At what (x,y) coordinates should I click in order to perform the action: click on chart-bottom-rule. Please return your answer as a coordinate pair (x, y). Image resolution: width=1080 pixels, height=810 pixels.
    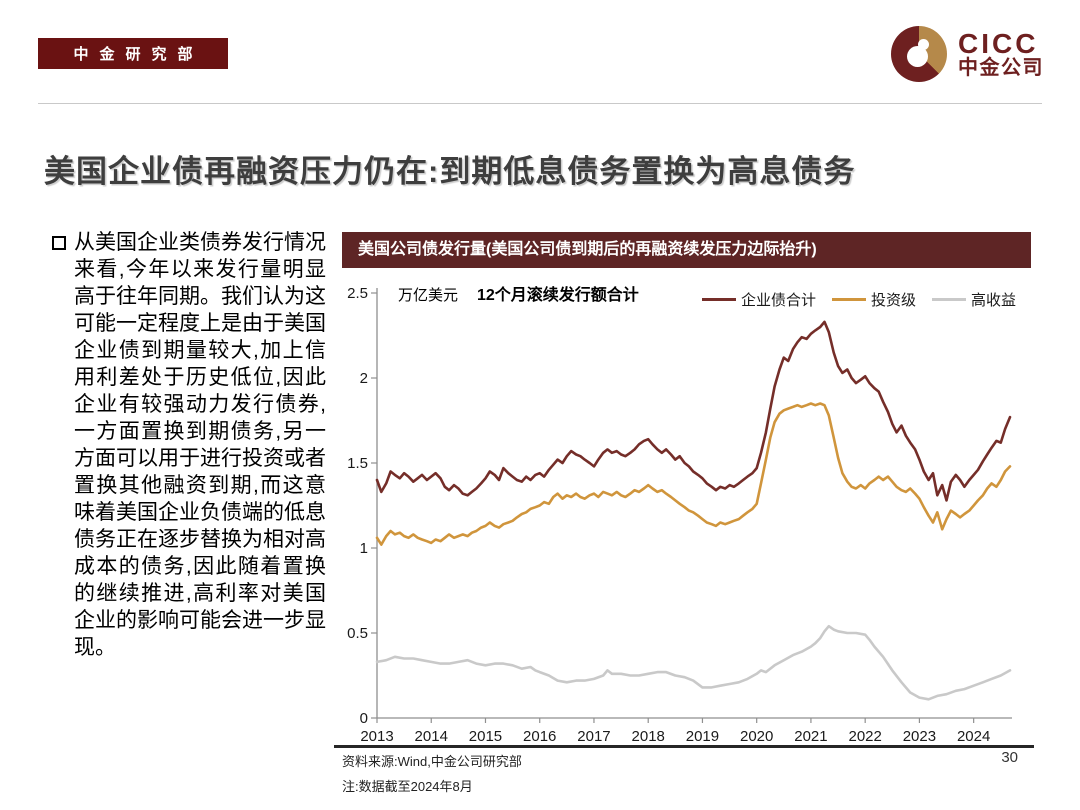
    Looking at the image, I should click on (684, 746).